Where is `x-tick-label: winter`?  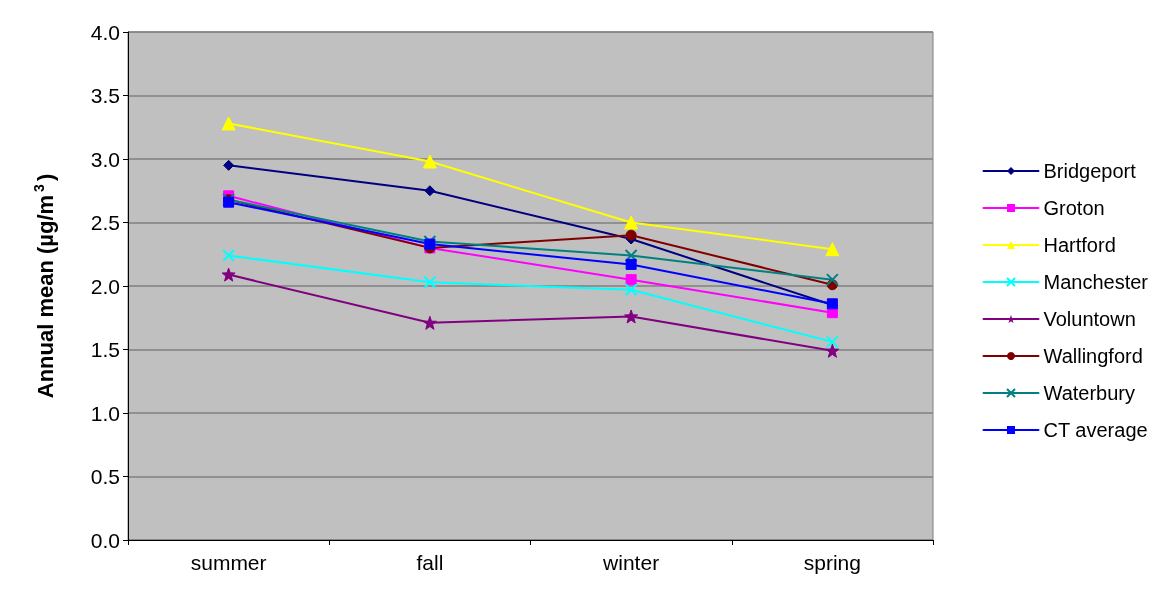
x-tick-label: winter is located at coordinates (631, 562).